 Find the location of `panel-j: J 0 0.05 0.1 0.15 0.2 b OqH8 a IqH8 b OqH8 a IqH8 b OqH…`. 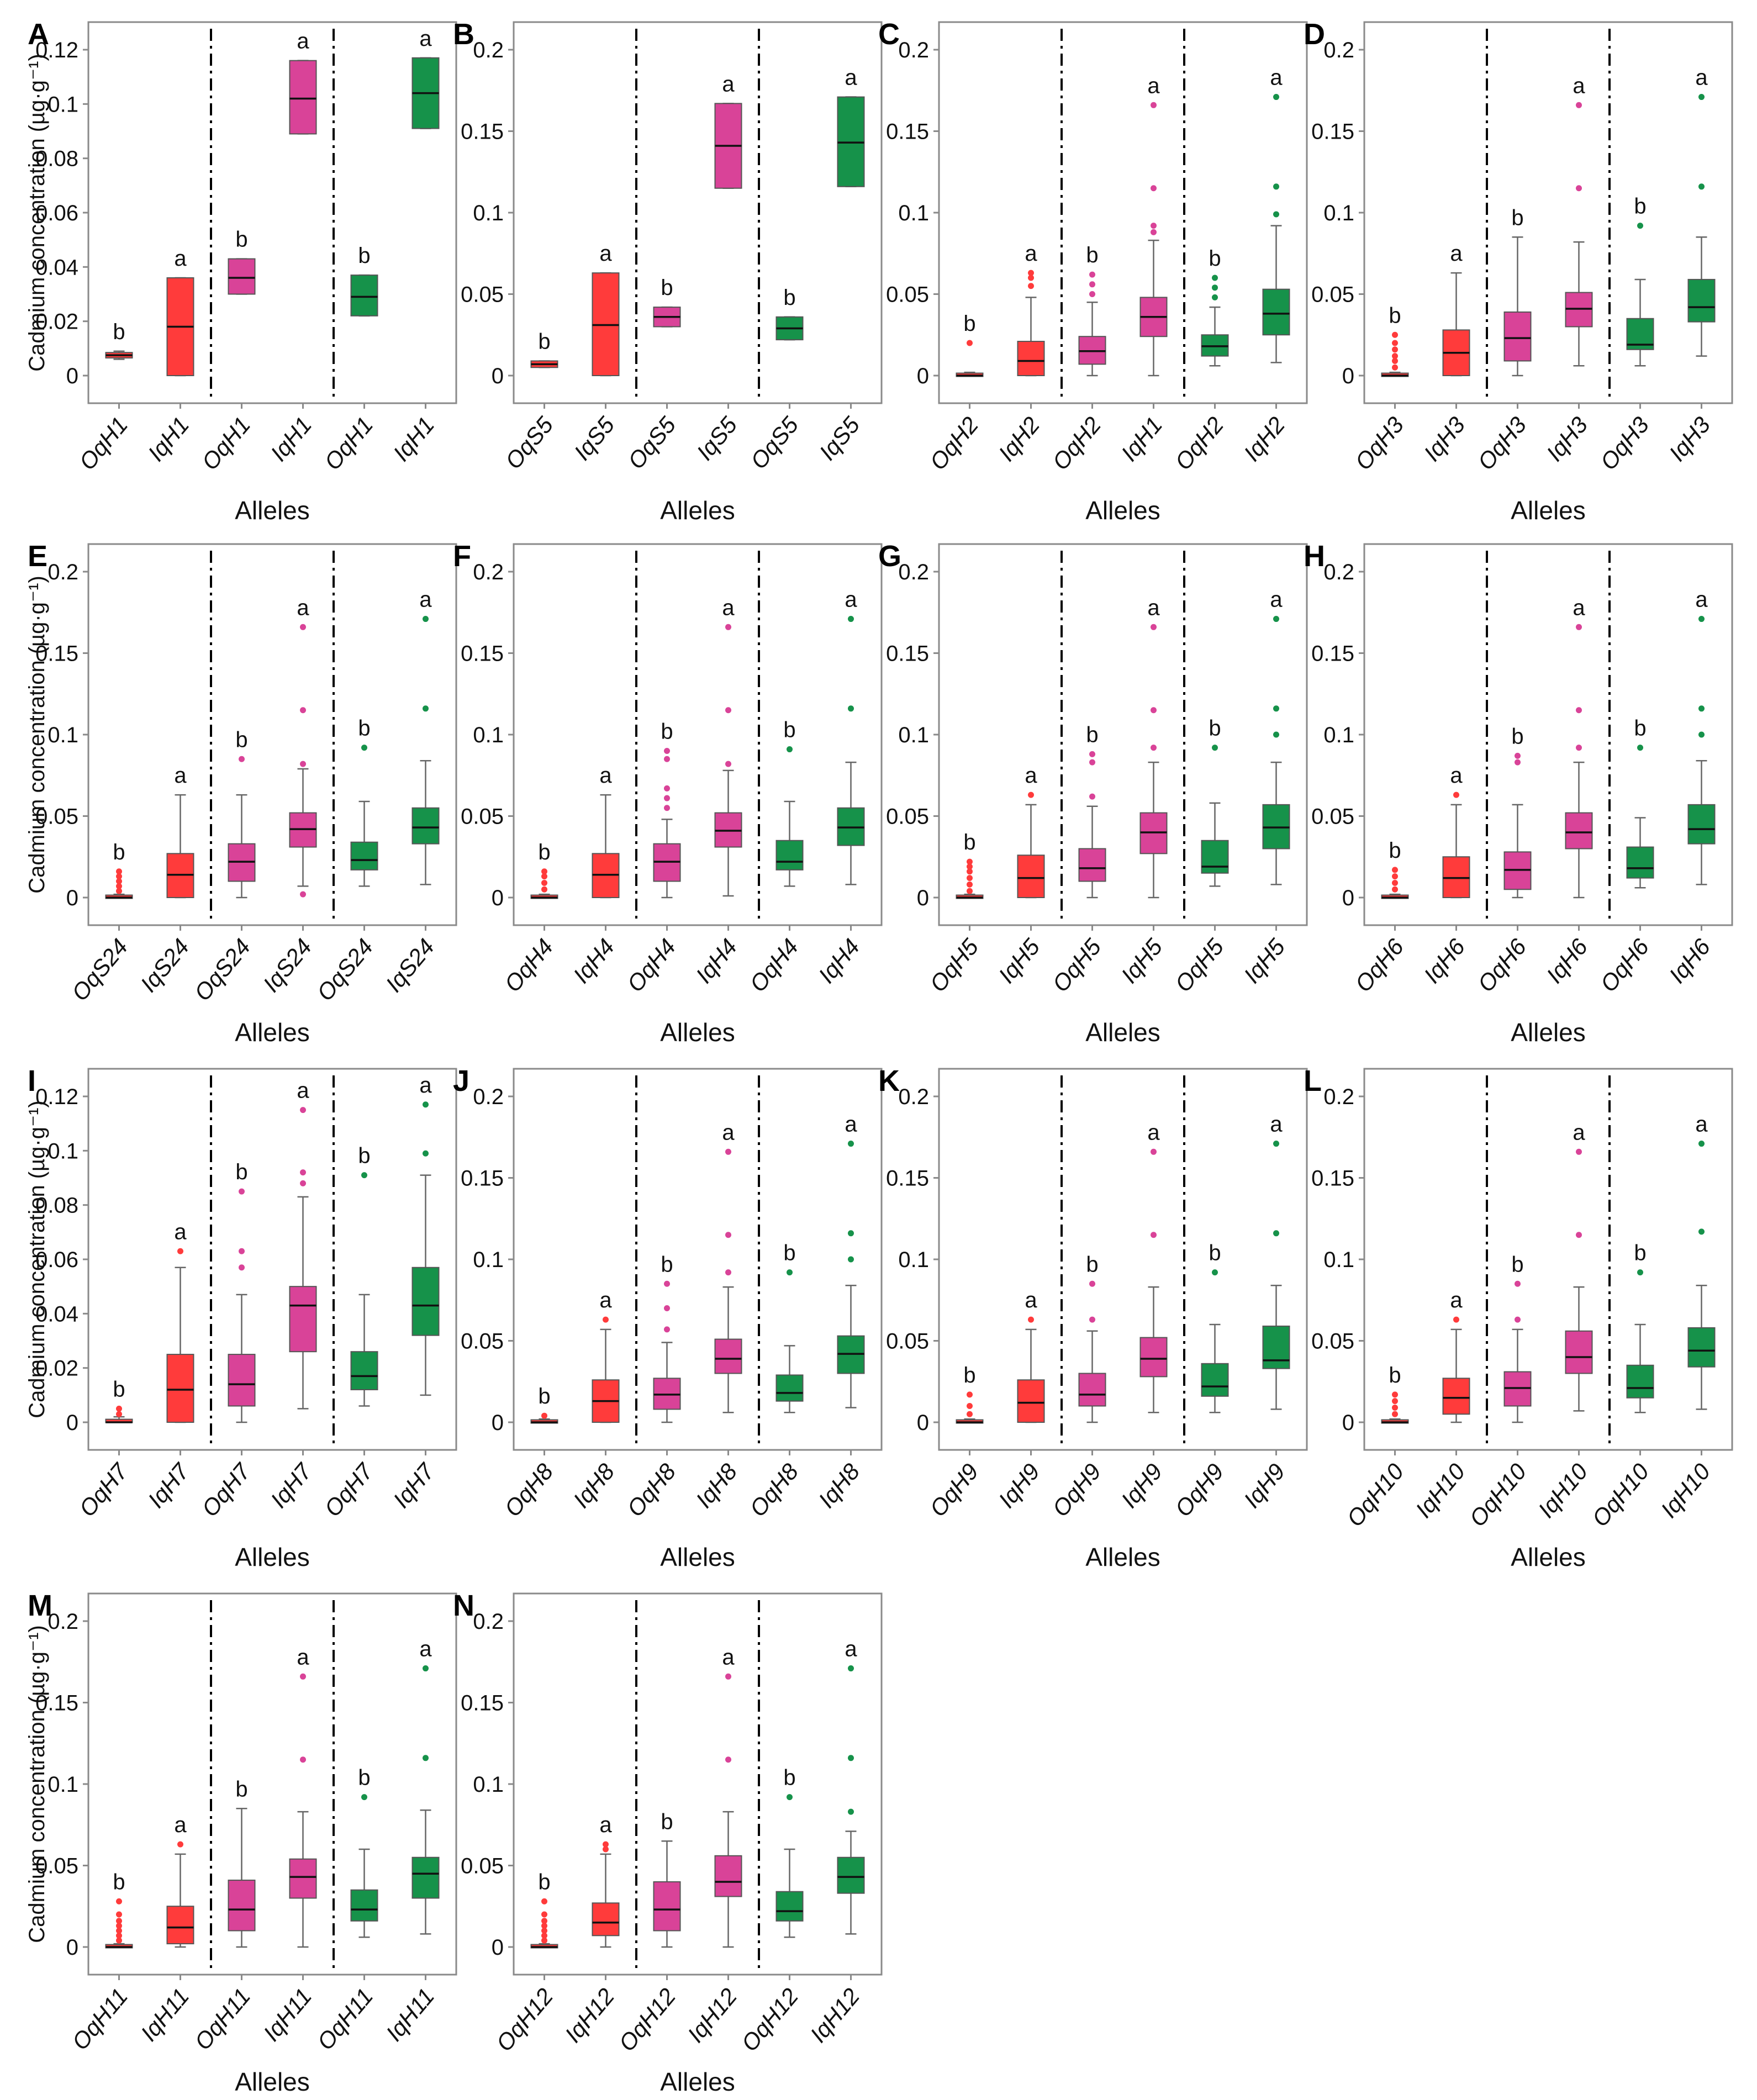

panel-j: J 0 0.05 0.1 0.15 0.2 b OqH8 a IqH8 b OqH8 a IqH8 b OqH… is located at coordinates (668, 1318).